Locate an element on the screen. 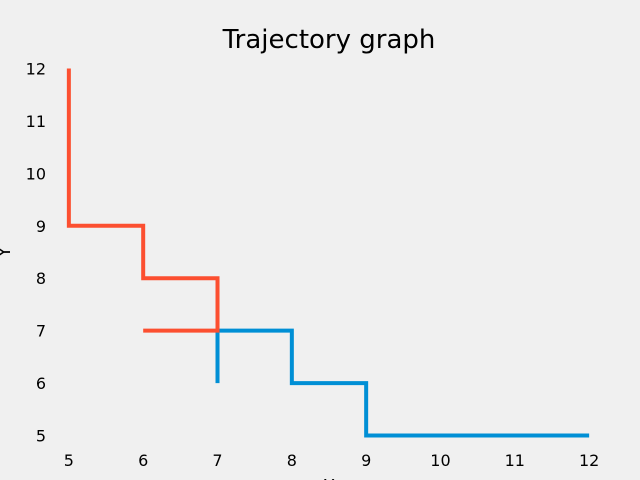 The width and height of the screenshot is (640, 480). x-tick-label: 12 is located at coordinates (589, 460).